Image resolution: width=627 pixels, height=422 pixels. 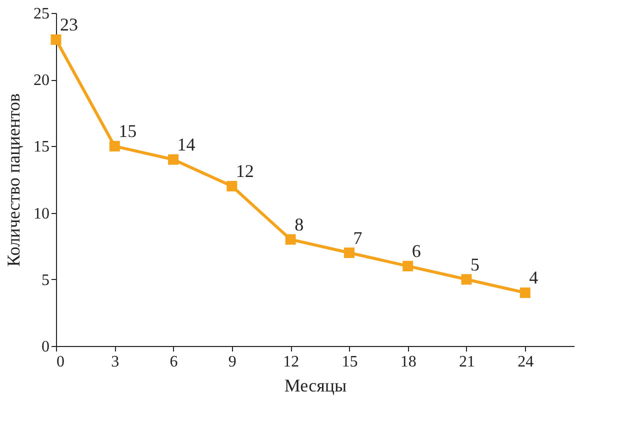 I want to click on data-label: 5, so click(x=475, y=264).